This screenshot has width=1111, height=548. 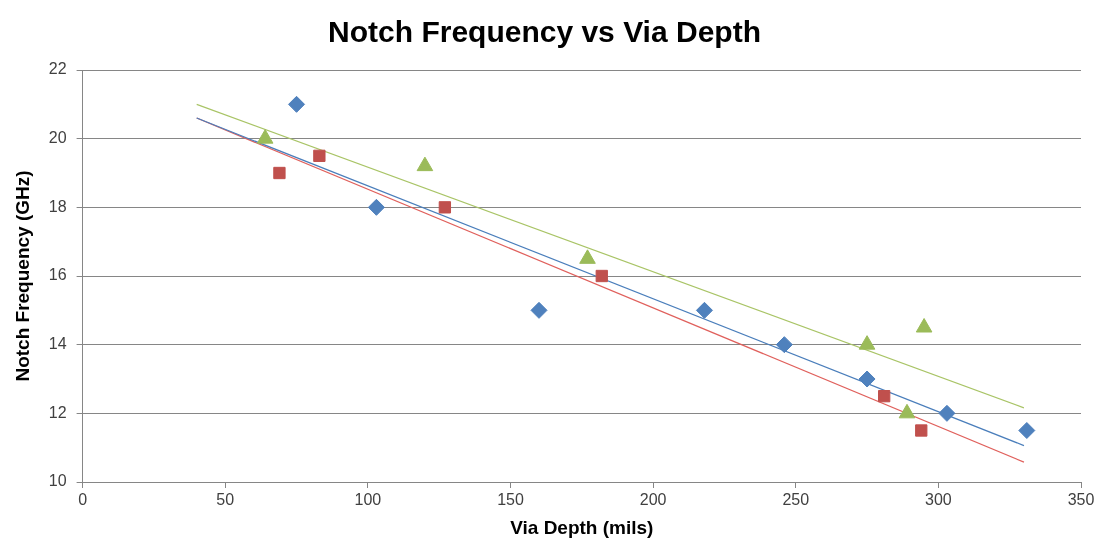 What do you see at coordinates (582, 527) in the screenshot?
I see `x-axis-title: Via Depth (mils)` at bounding box center [582, 527].